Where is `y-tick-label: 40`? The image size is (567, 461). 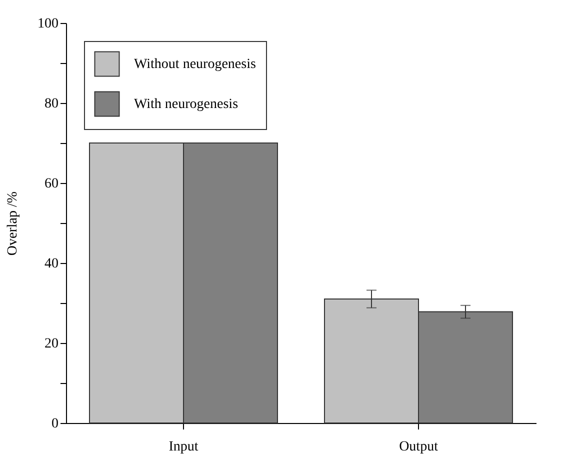
y-tick-label: 40 is located at coordinates (51, 264).